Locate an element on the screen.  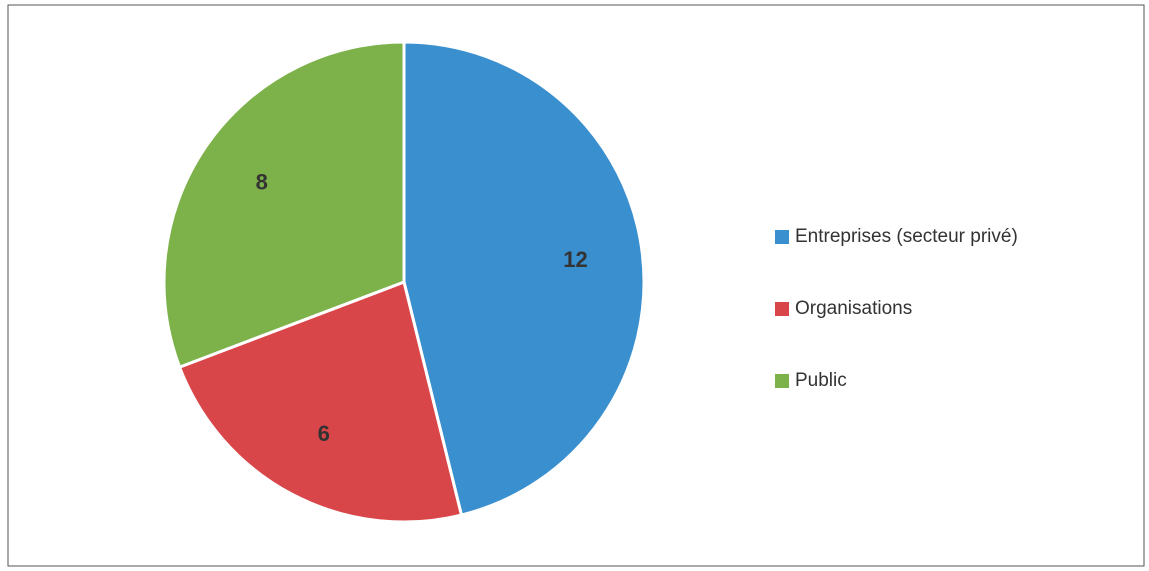
legend-label: Public is located at coordinates (821, 380).